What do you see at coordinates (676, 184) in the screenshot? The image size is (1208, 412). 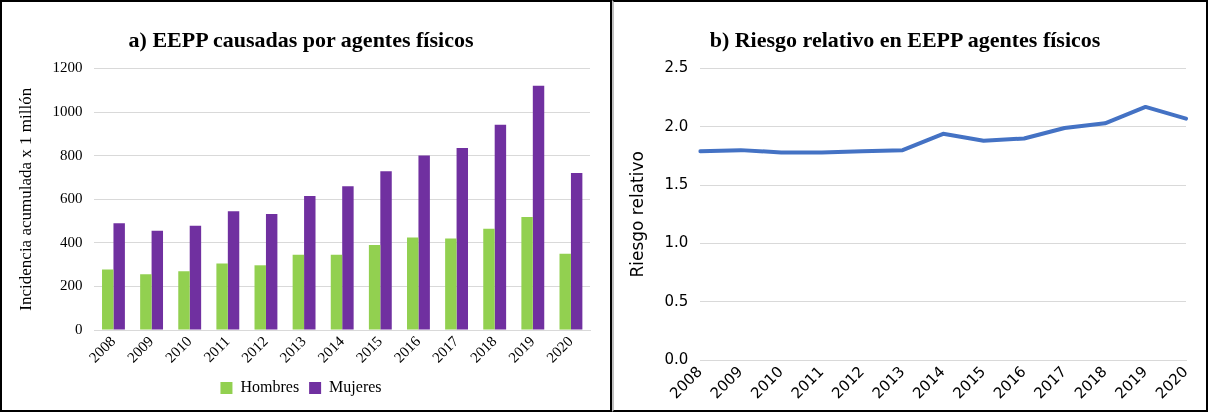 I see `y-tick-label: 1.5` at bounding box center [676, 184].